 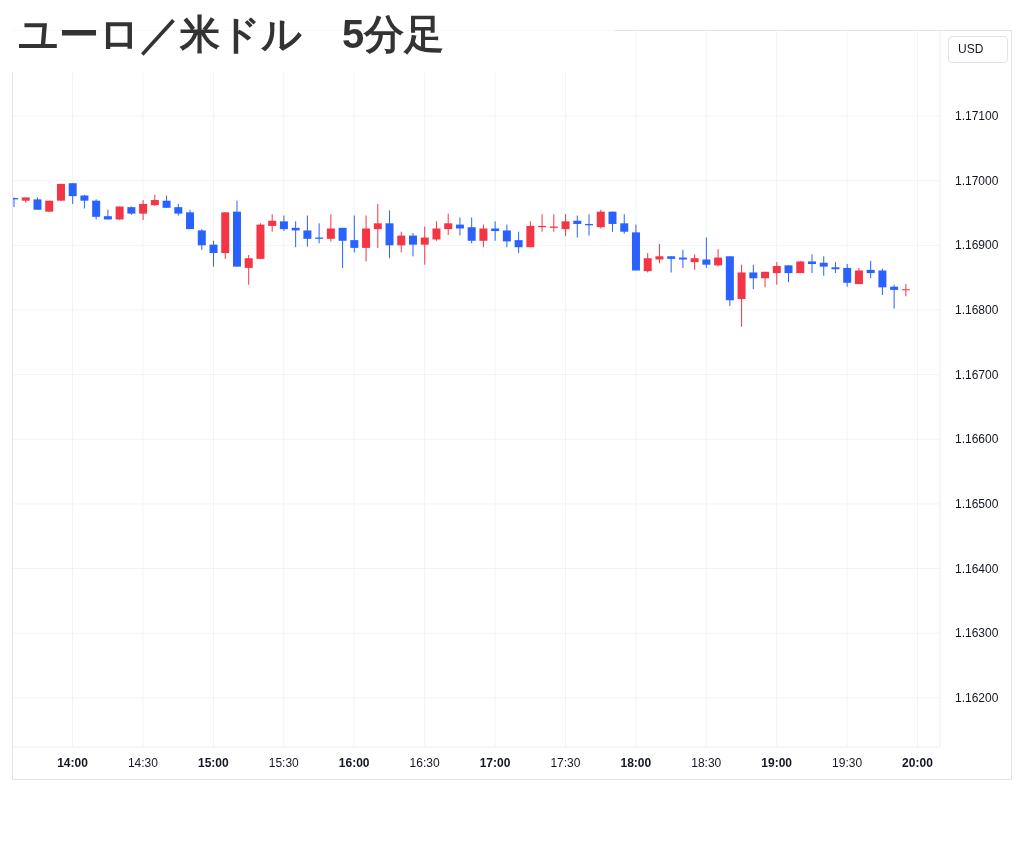 I want to click on x-tick-label: 17:30, so click(x=565, y=763).